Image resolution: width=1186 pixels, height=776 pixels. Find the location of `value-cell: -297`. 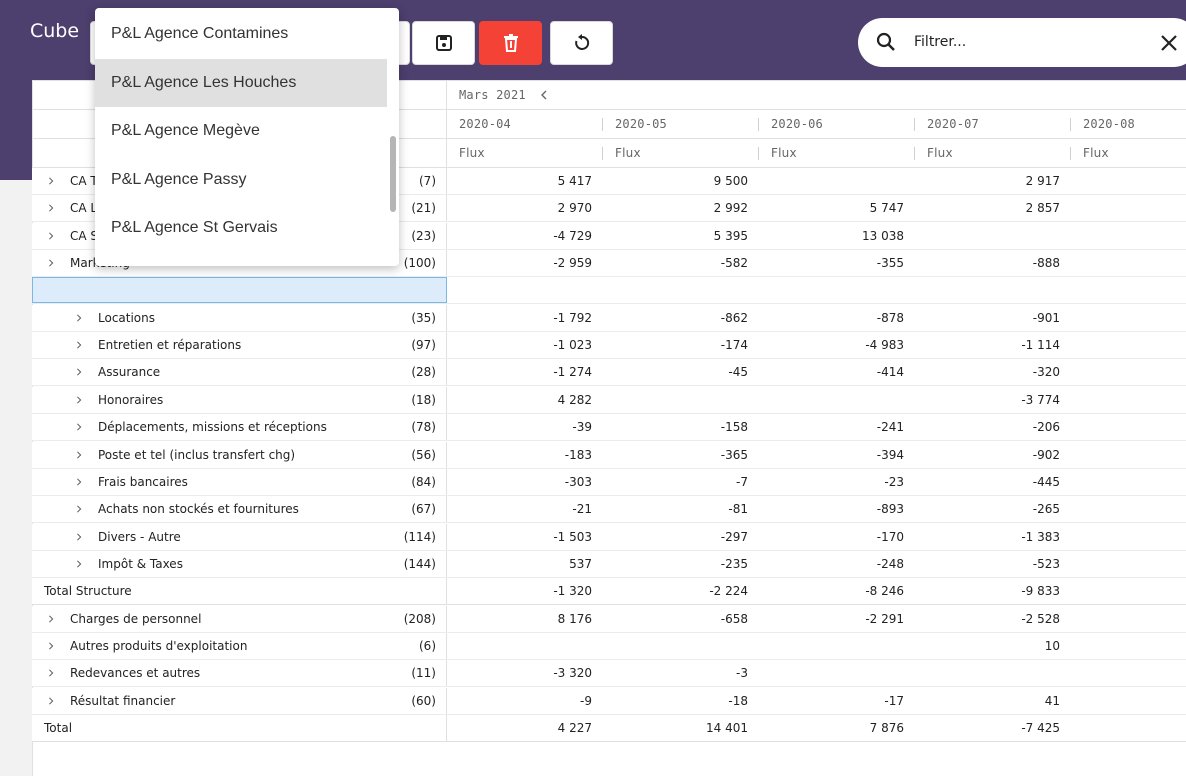

value-cell: -297 is located at coordinates (734, 536).